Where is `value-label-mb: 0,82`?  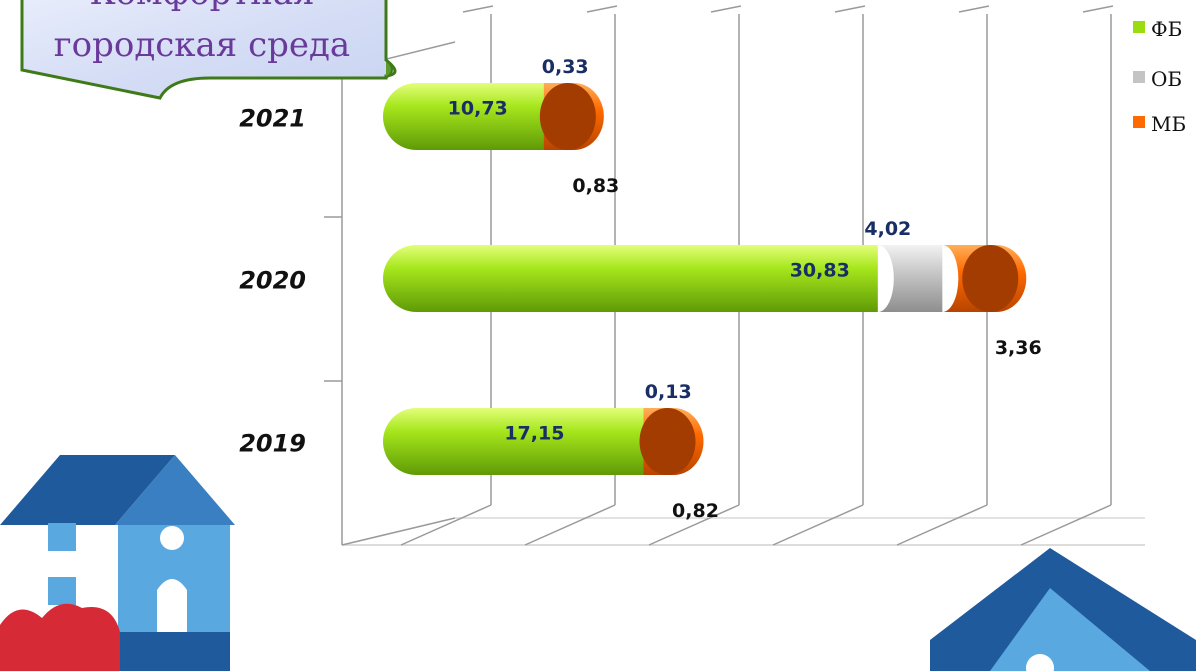
value-label-mb: 0,82 is located at coordinates (695, 511).